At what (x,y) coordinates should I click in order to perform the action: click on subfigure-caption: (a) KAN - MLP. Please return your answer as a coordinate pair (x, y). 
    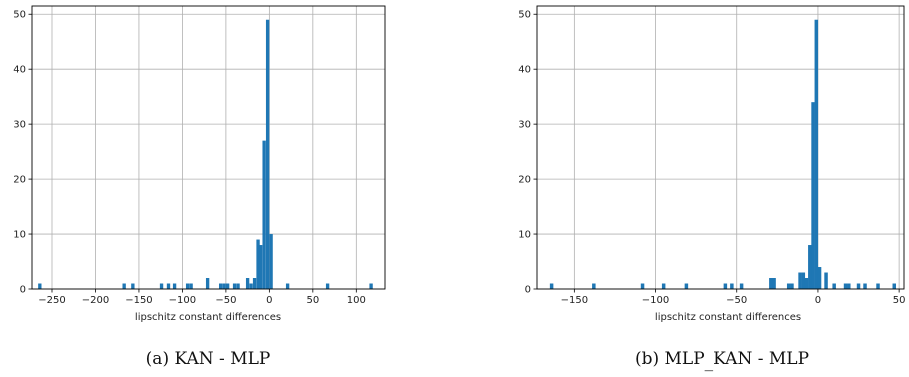
    Looking at the image, I should click on (208, 359).